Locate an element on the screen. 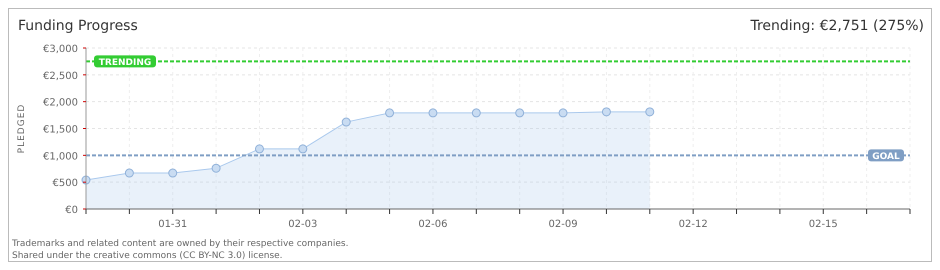  x-tick-label: 02-12 is located at coordinates (693, 224).